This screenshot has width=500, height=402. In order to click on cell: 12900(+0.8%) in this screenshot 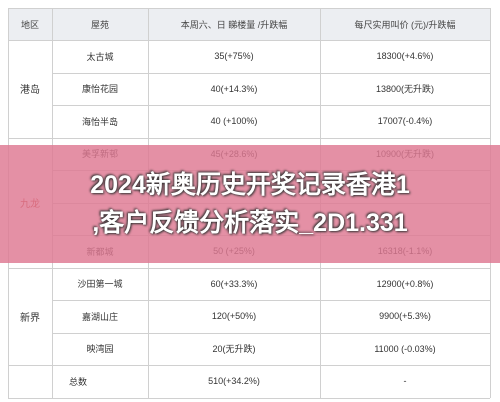, I will do `click(405, 283)`.